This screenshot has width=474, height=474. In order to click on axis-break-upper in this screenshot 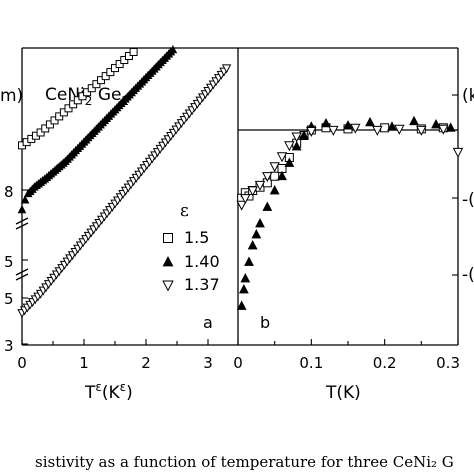, I will do `click(22, 223)`.